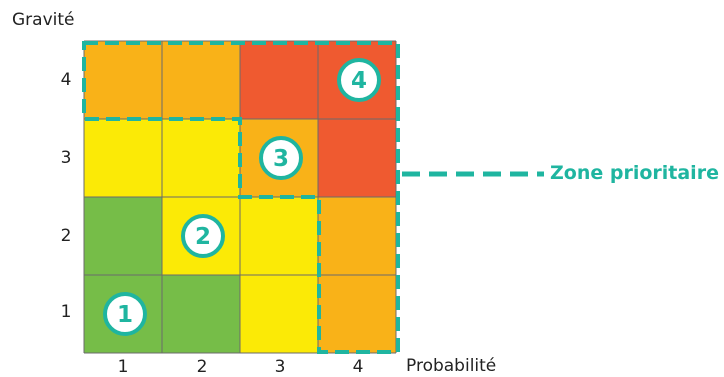 Image resolution: width=724 pixels, height=377 pixels. What do you see at coordinates (66, 312) in the screenshot?
I see `y-tick-1: 1` at bounding box center [66, 312].